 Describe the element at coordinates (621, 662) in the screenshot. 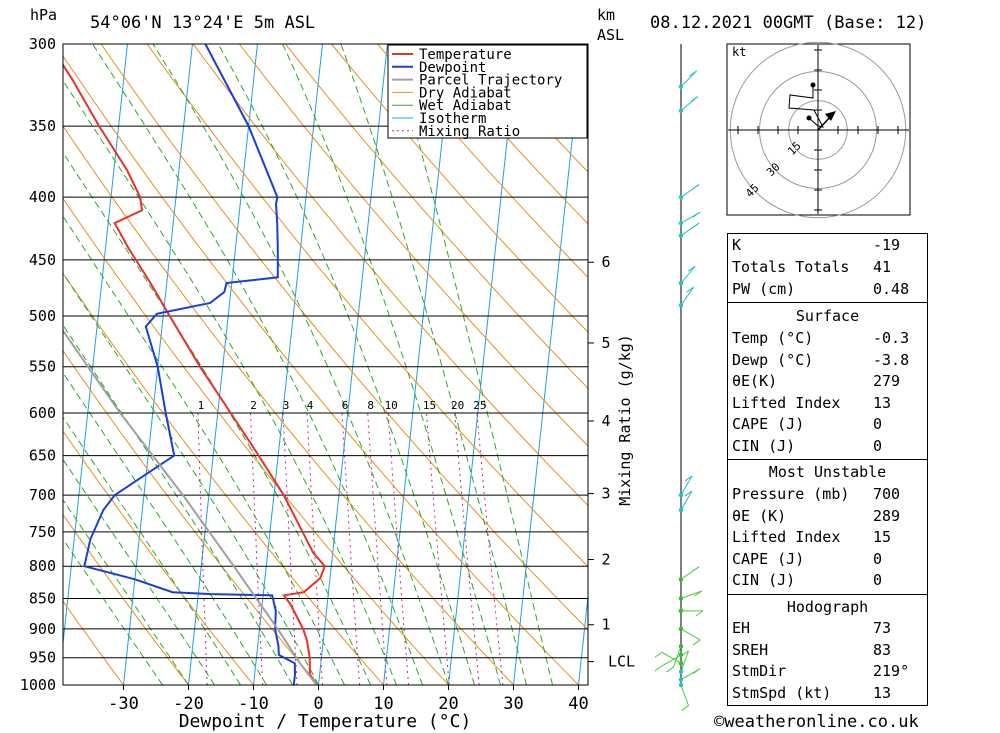

I see `km-tick-label: LCL` at that location.